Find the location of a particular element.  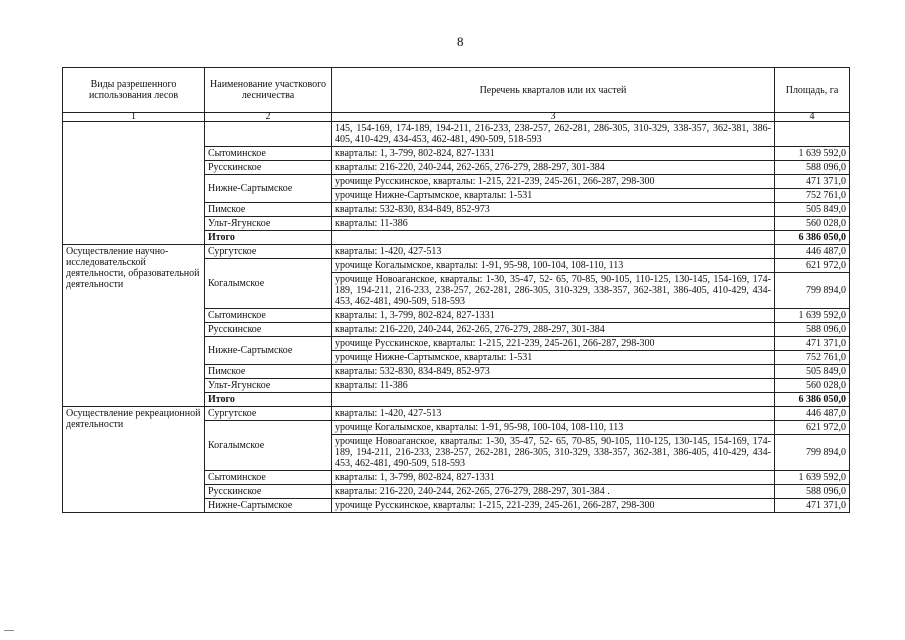

header-area: Площадь, га is located at coordinates (812, 90).